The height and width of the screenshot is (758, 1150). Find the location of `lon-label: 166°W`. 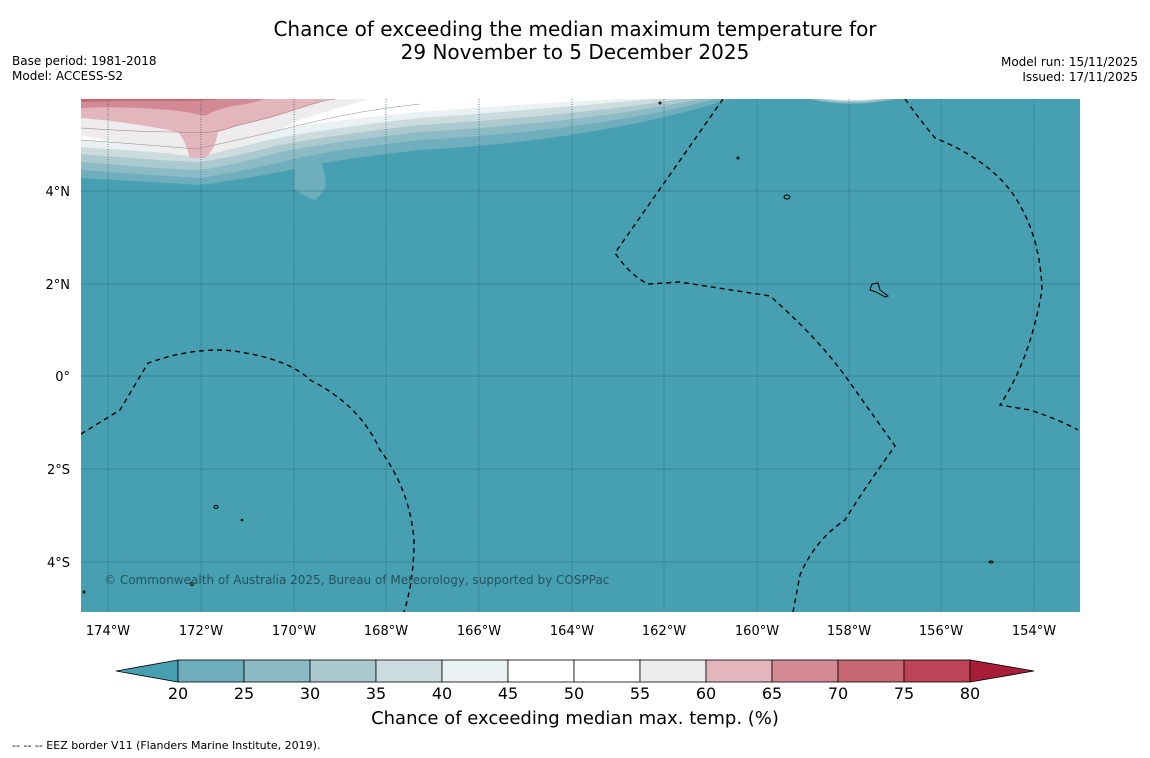

lon-label: 166°W is located at coordinates (479, 631).